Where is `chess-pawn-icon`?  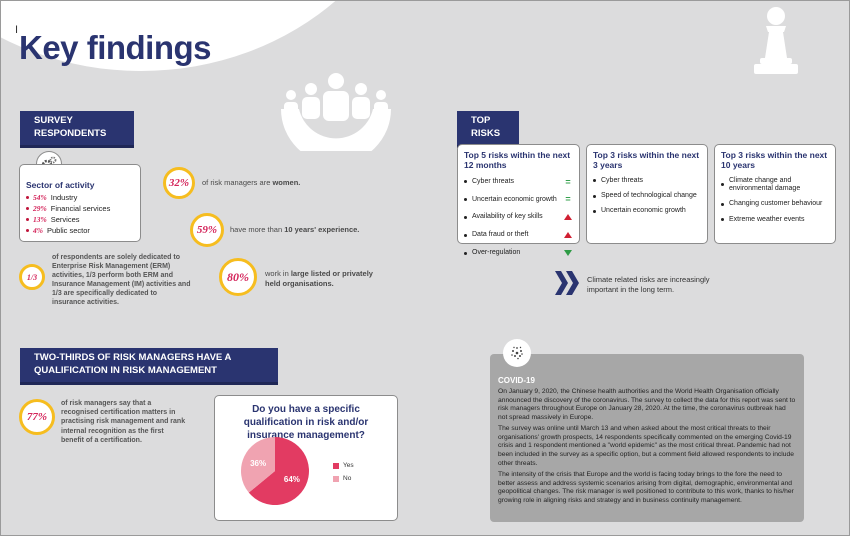
chess-pawn-icon is located at coordinates (776, 40).